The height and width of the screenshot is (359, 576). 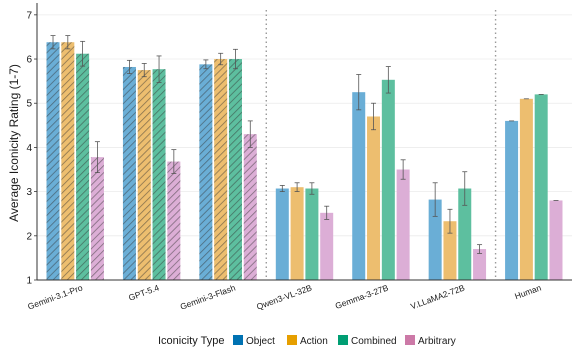 What do you see at coordinates (362, 296) in the screenshot?
I see `x-tick-label: Gemma-3-27B` at bounding box center [362, 296].